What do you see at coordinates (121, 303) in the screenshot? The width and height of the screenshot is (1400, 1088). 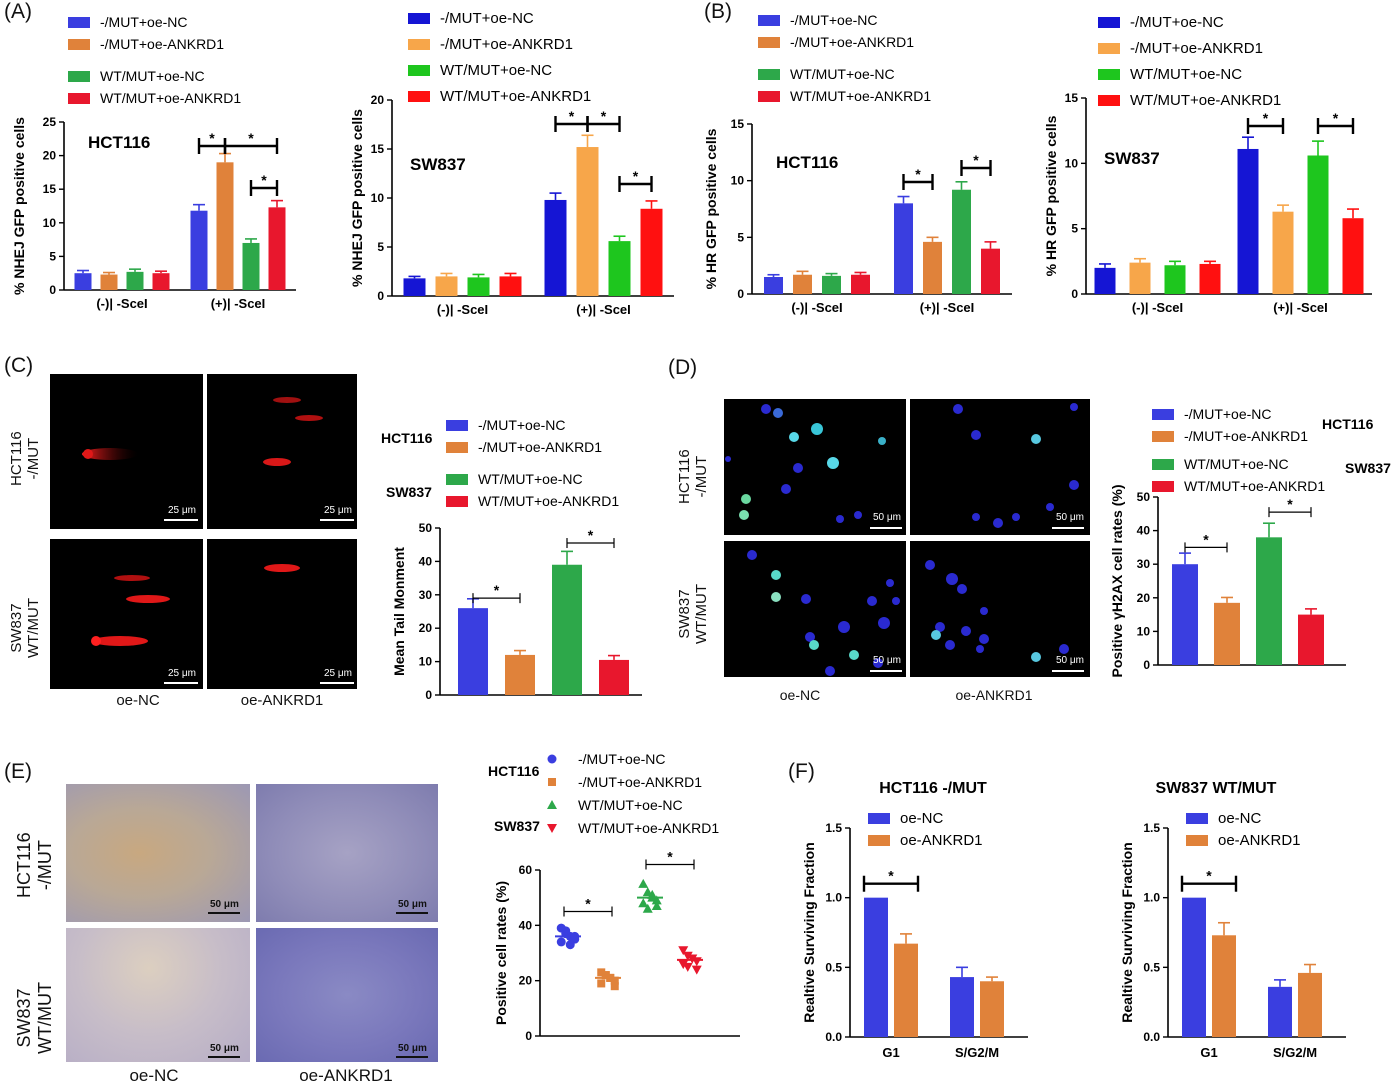 I see `x-tick-label: (-)| -SceI` at bounding box center [121, 303].